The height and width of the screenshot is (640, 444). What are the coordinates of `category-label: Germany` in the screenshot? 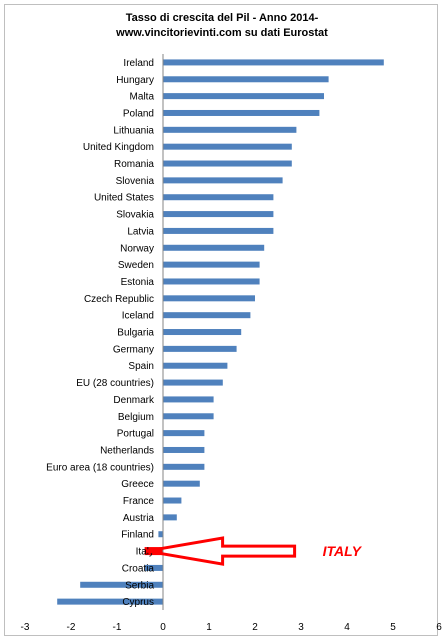 It's located at (133, 349).